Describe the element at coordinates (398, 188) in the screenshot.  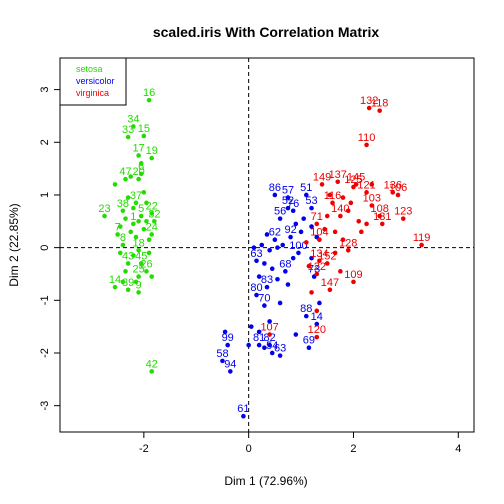
I see `point-label: 106` at that location.